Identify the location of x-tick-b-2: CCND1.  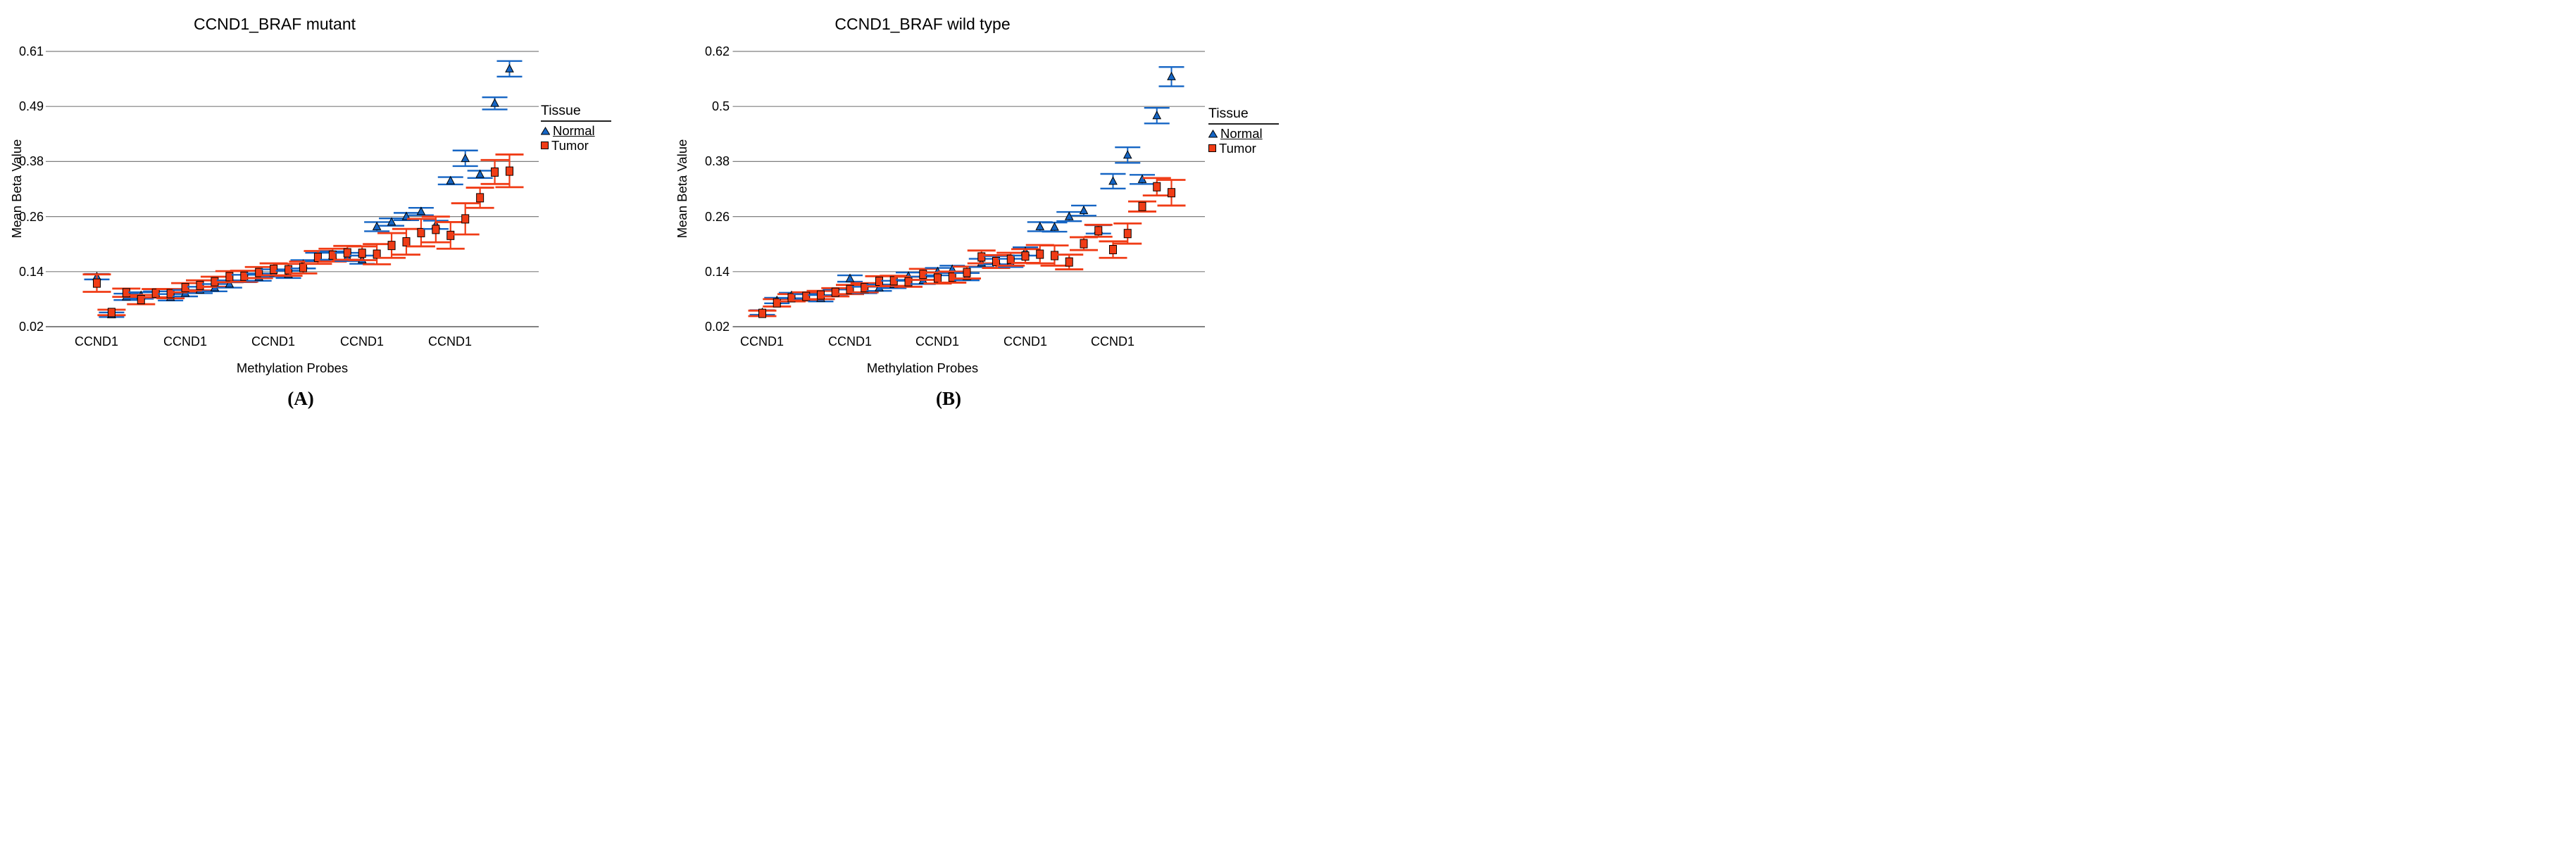
(937, 342).